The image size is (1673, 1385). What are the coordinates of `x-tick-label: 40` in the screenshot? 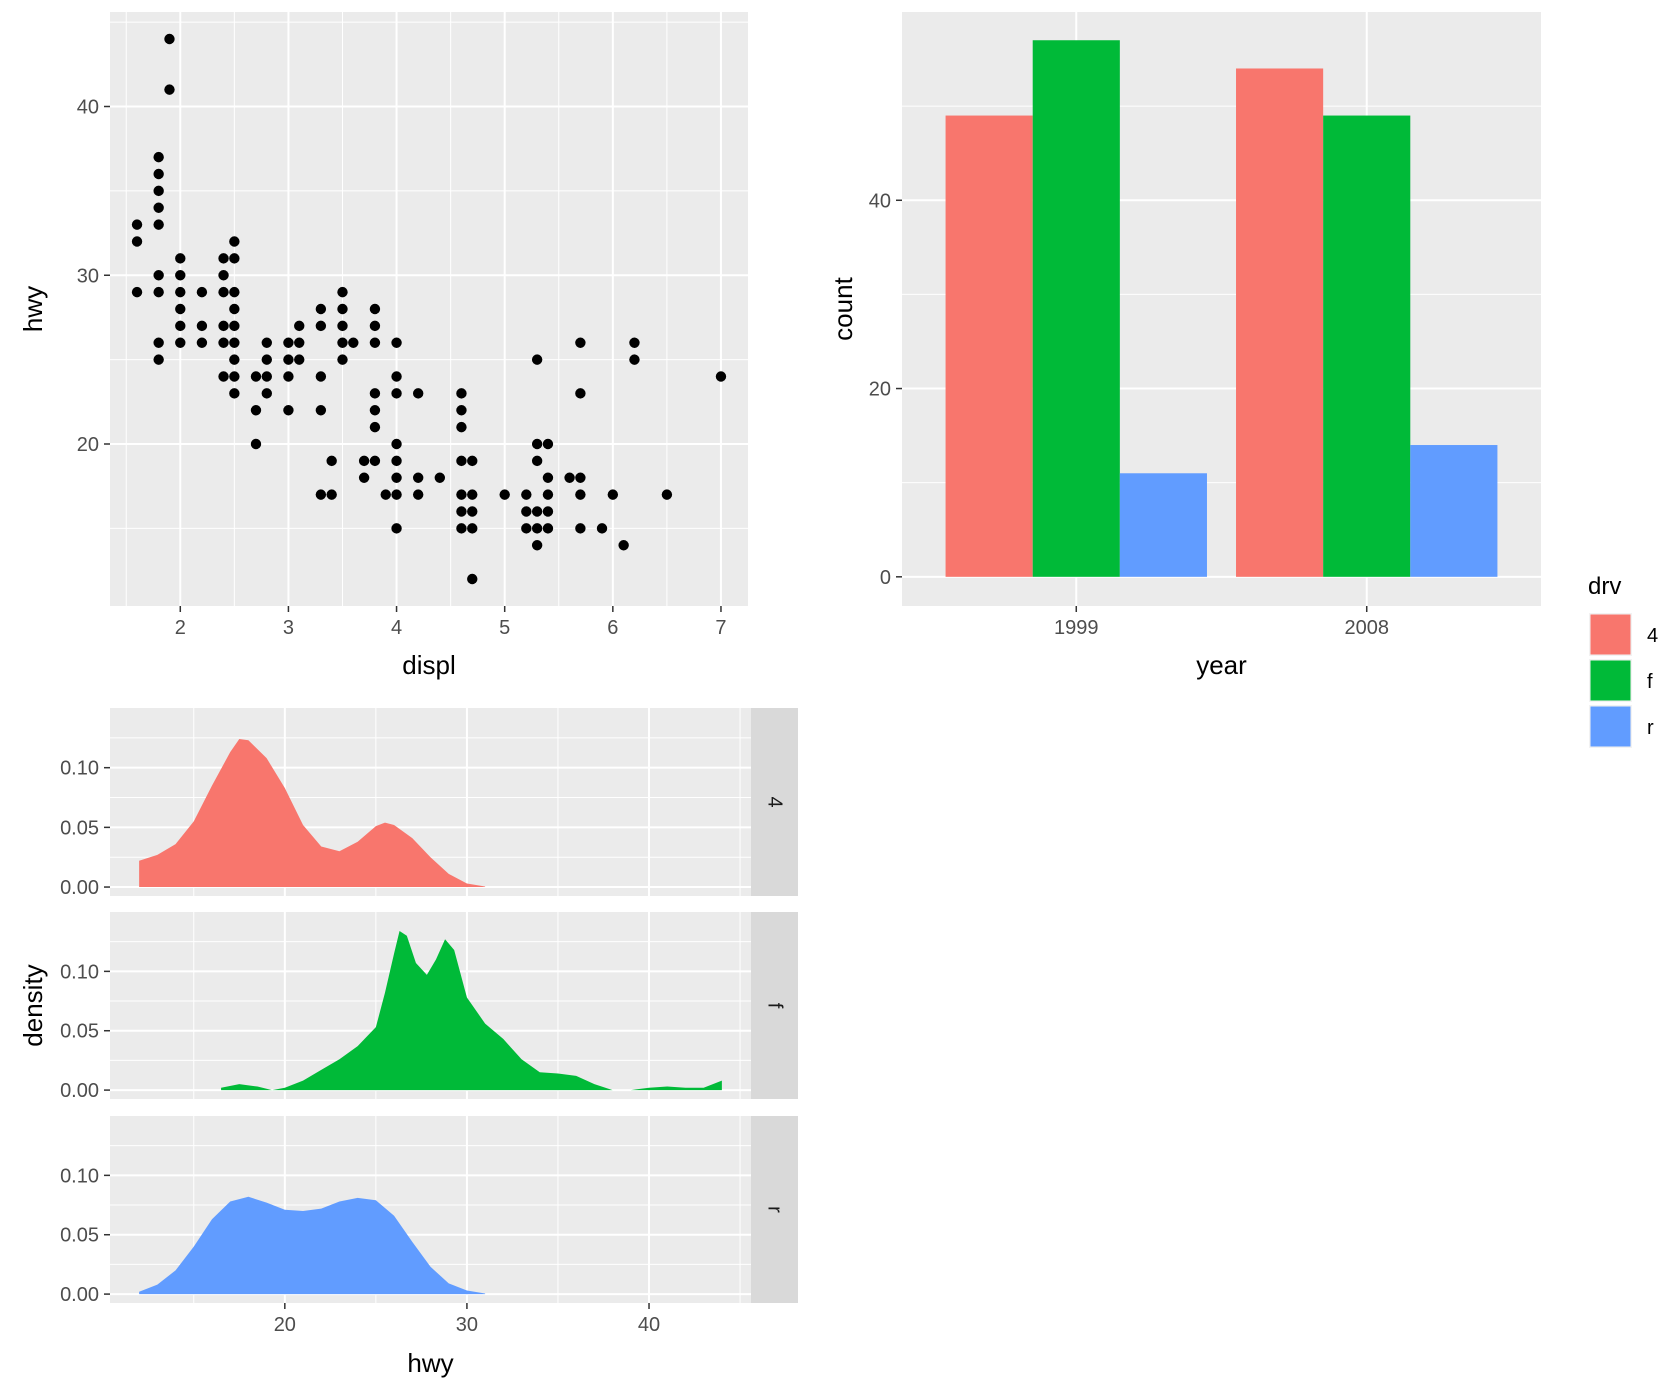 It's located at (649, 1325).